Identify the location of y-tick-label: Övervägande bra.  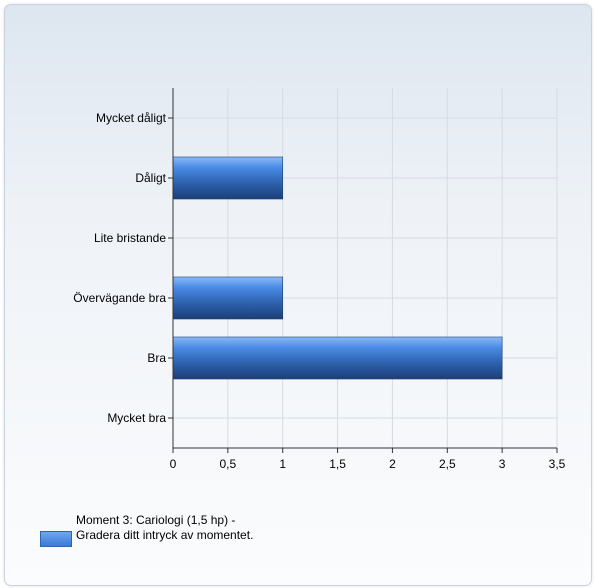
(119, 298).